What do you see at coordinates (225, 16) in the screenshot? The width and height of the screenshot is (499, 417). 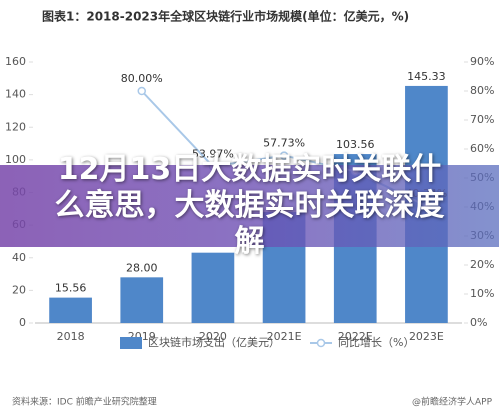 I see `chart-title: 图表1：2018-2023年全球区块链行业市场规模(单位：亿美元，%)` at bounding box center [225, 16].